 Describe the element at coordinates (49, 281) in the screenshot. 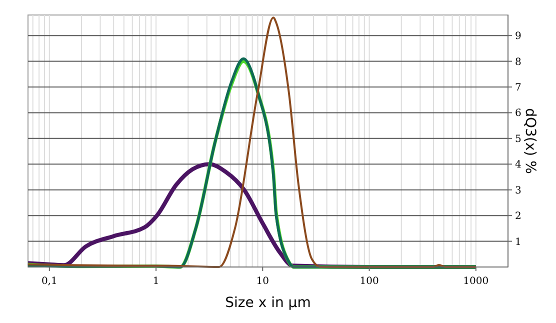

I see `x-tick-label: 0,1` at that location.